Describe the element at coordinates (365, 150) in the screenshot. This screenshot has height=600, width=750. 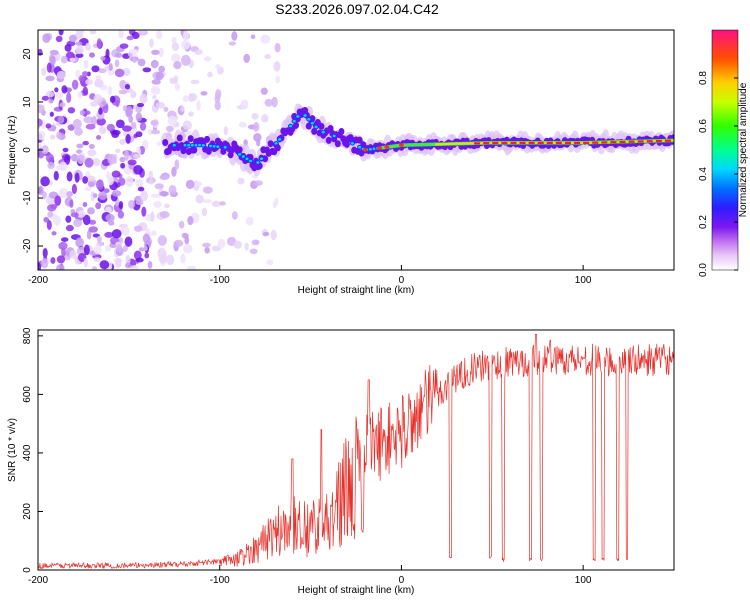
I see `signal-hotspot` at that location.